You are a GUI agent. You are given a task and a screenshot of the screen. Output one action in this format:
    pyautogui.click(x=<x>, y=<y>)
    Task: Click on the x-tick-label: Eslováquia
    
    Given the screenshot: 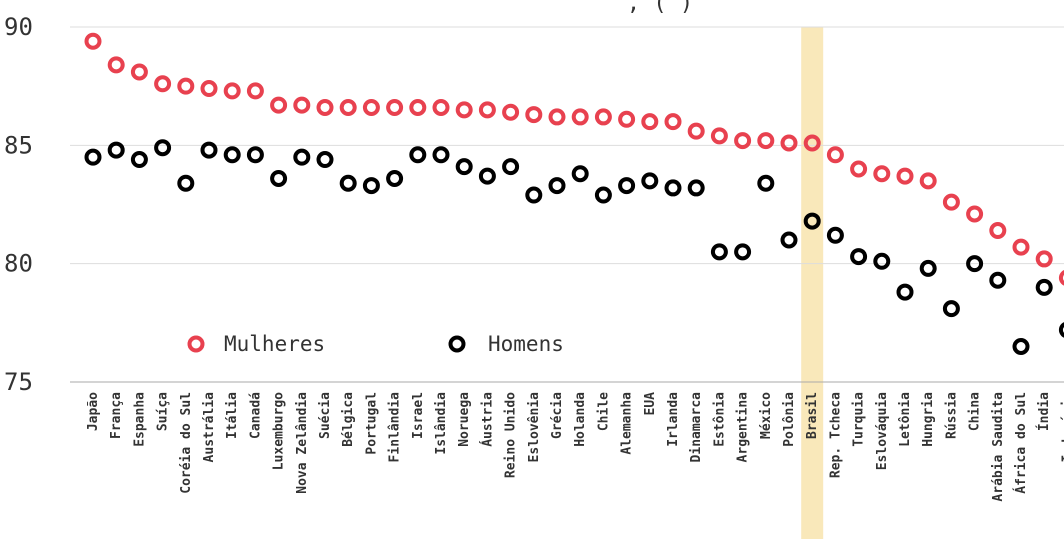 What is the action you would take?
    pyautogui.click(x=882, y=431)
    